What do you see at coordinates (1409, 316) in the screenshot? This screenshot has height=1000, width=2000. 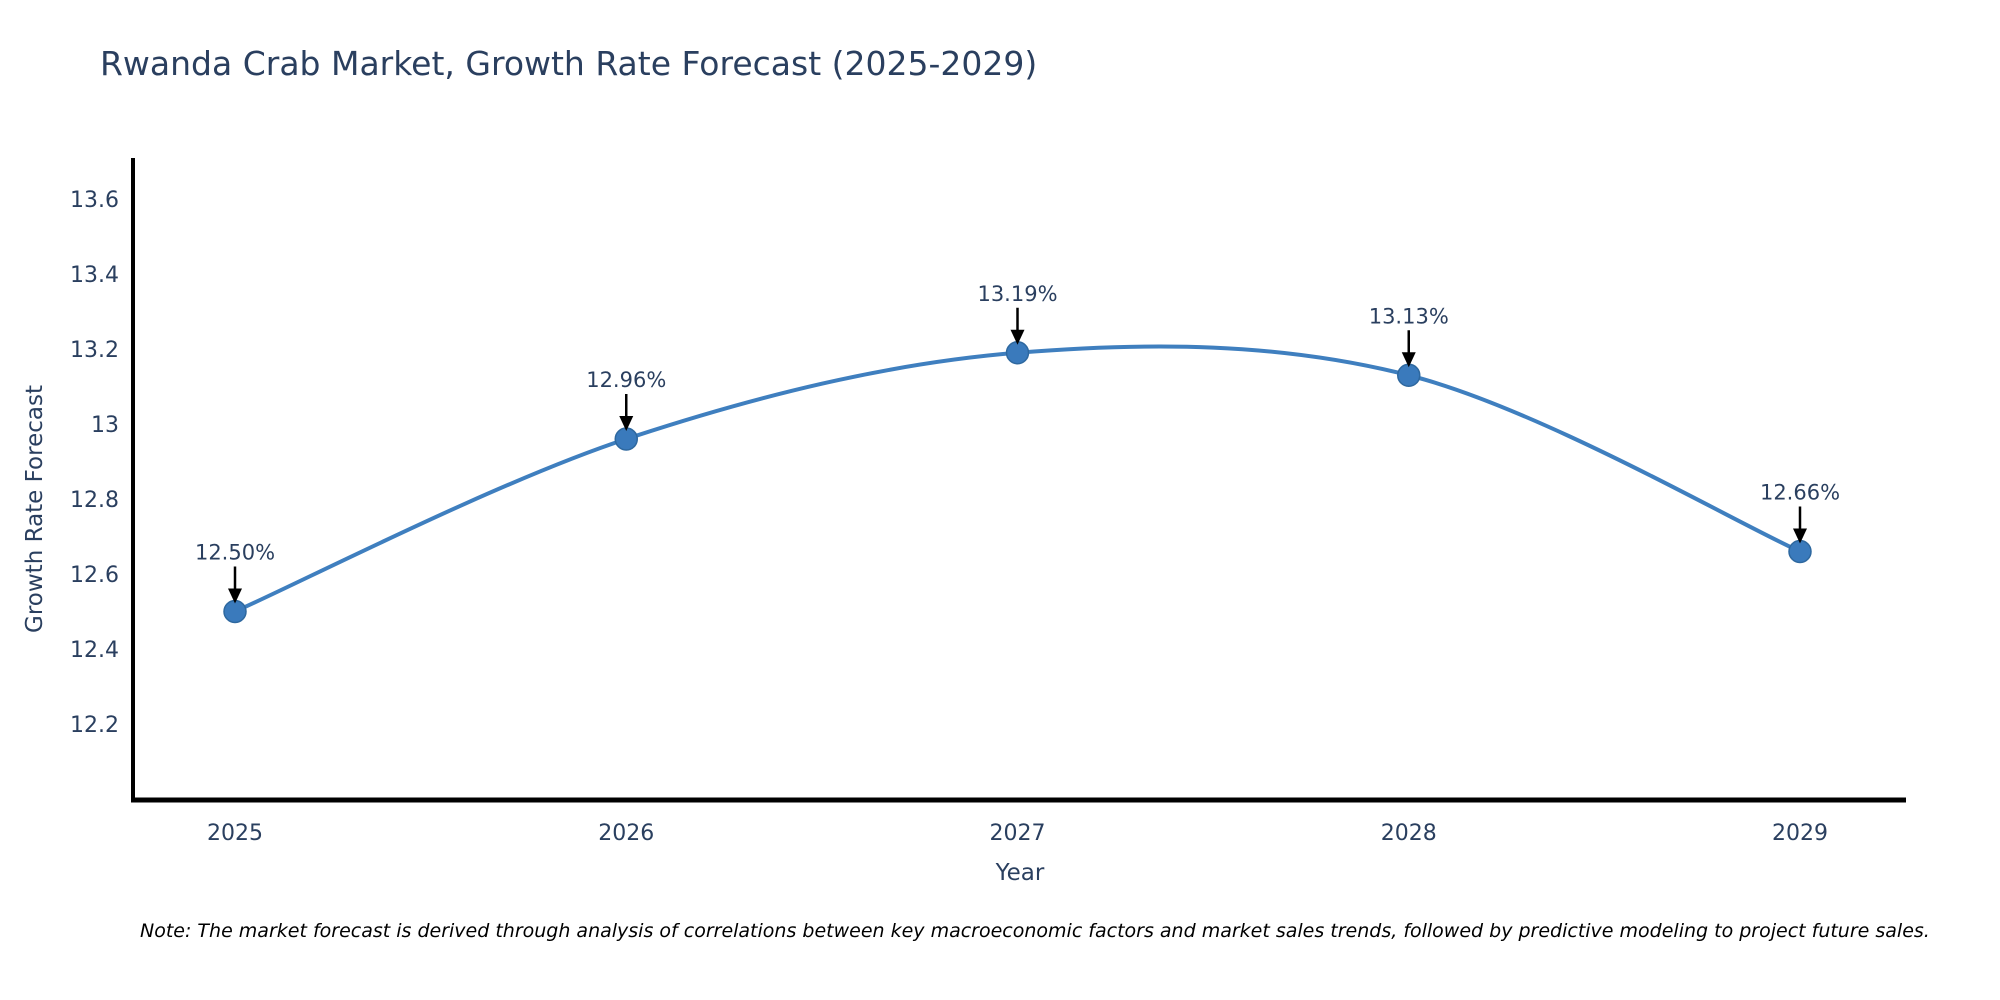 I see `annotation-label: 13.13%` at bounding box center [1409, 316].